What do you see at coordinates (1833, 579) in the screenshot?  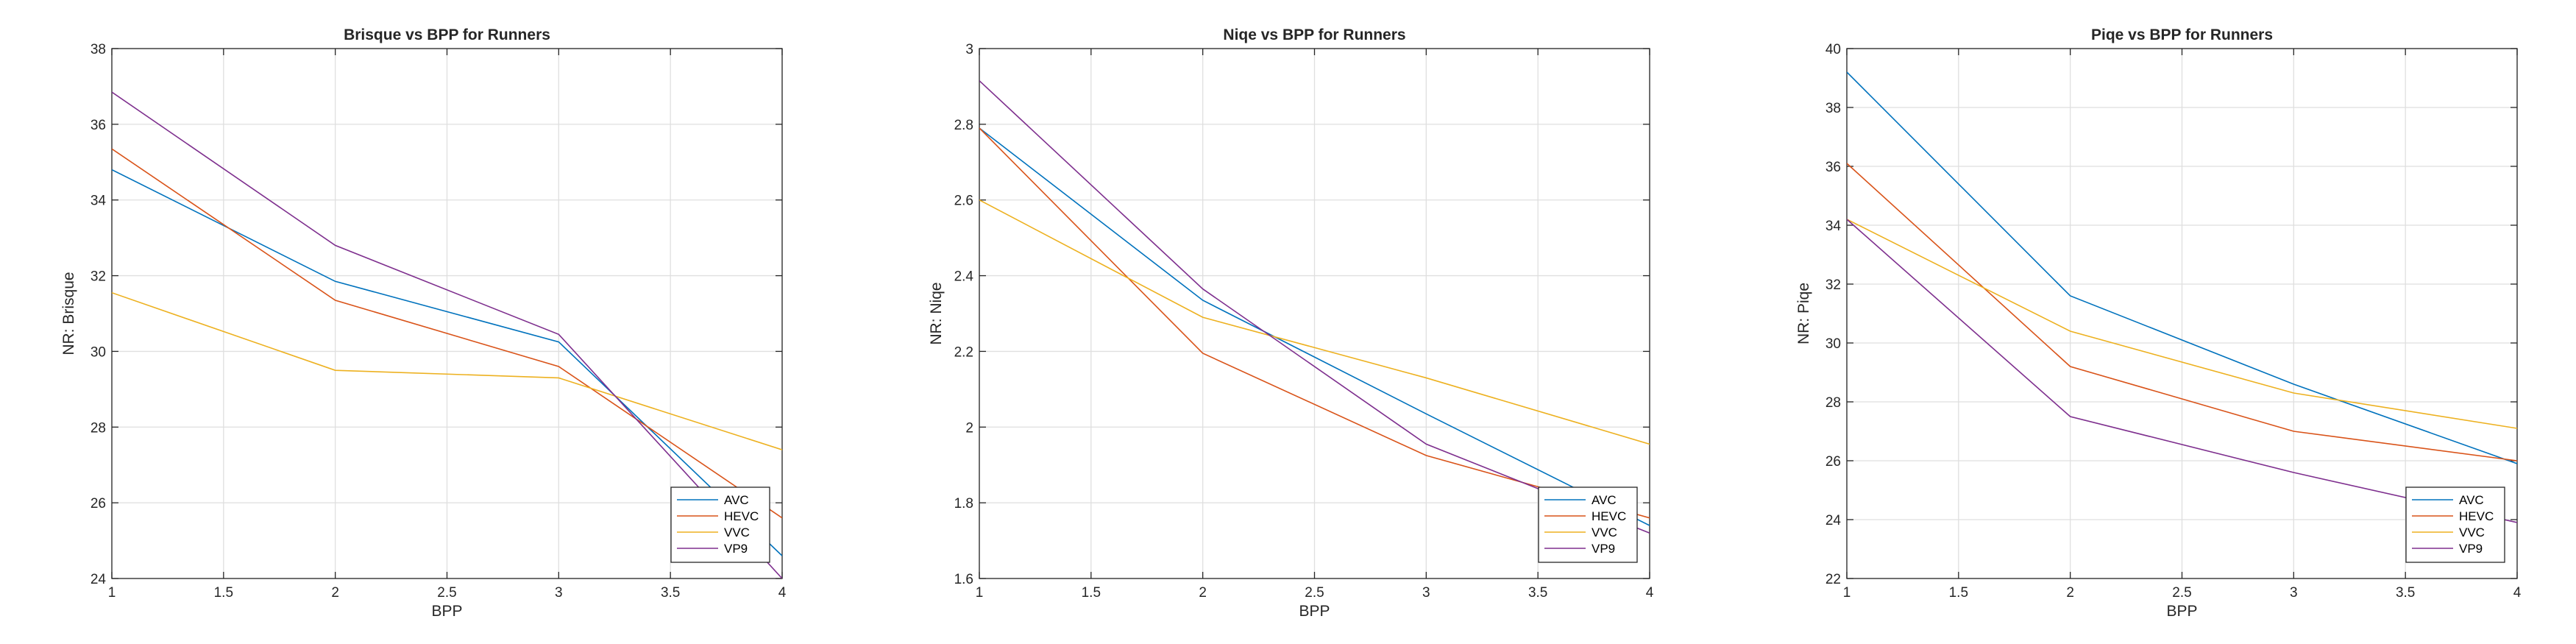 I see `y-tick-label: 22` at bounding box center [1833, 579].